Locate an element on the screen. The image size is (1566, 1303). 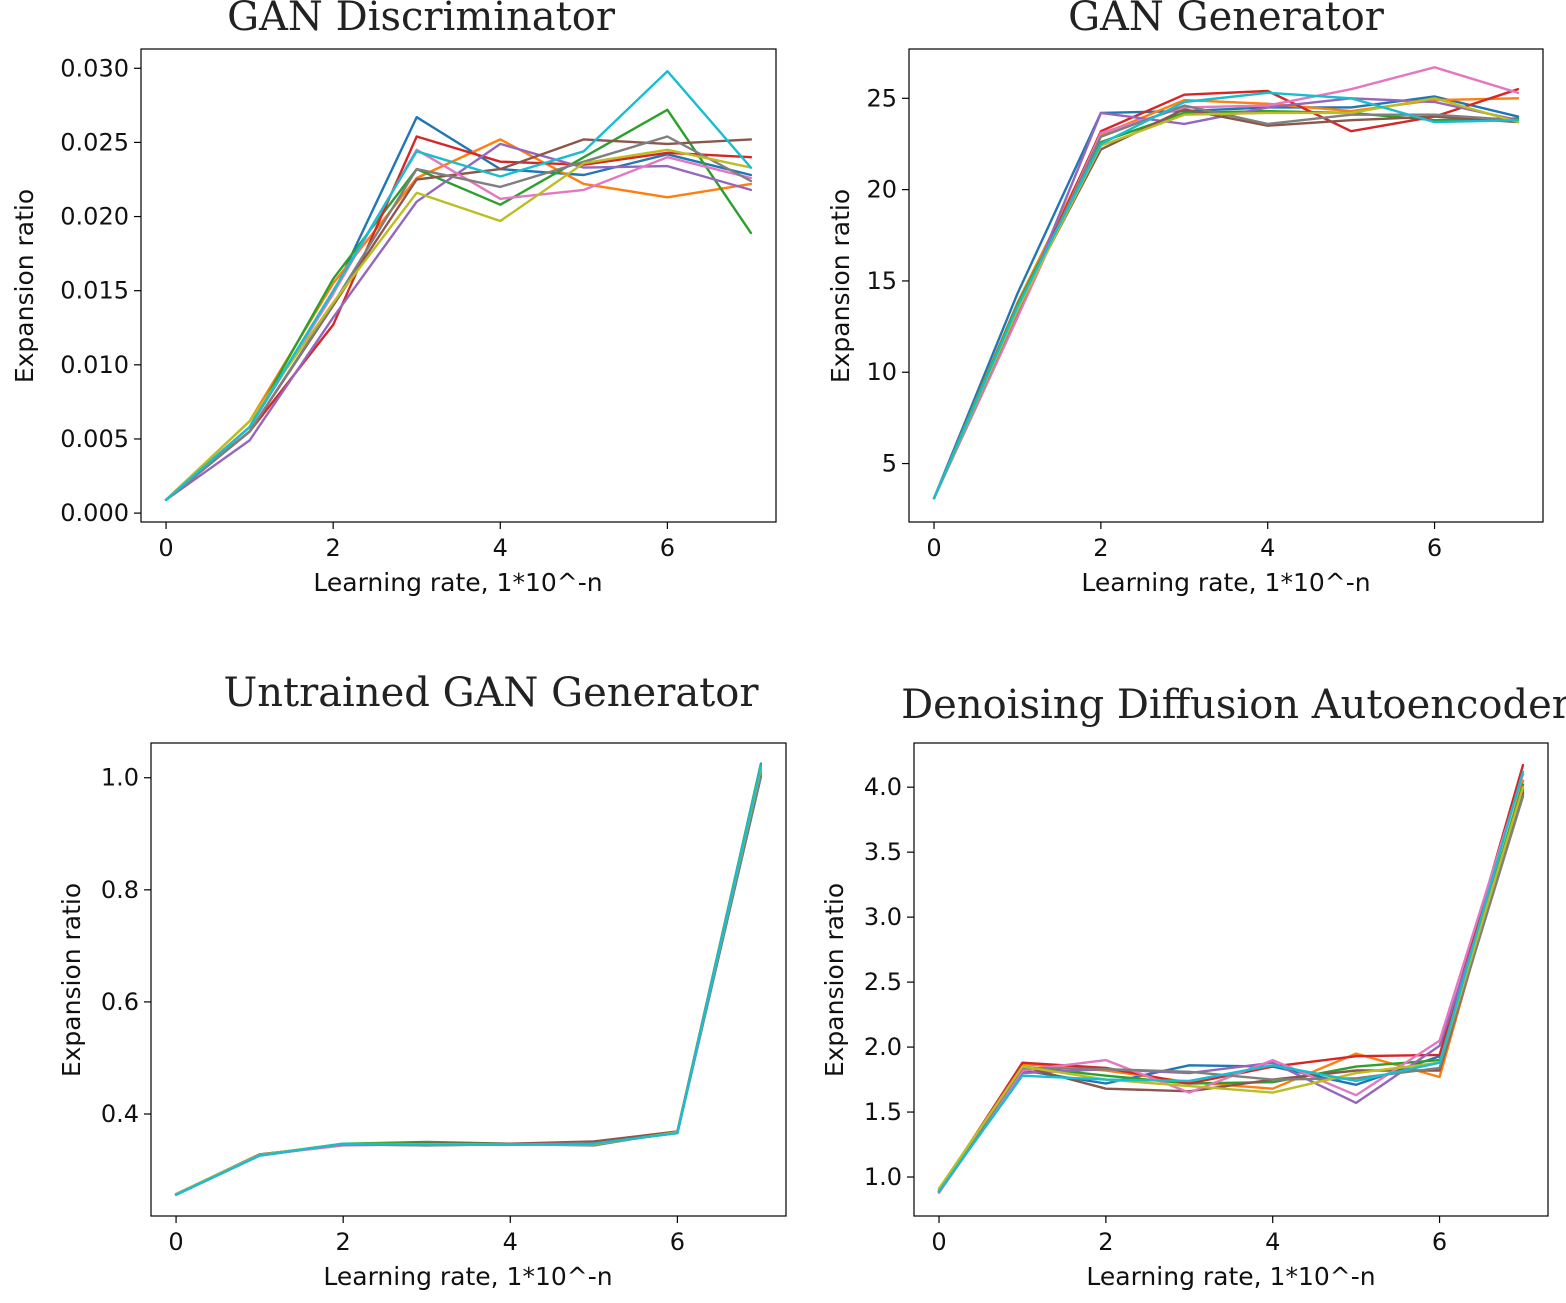
y-tick-label: 3.5 is located at coordinates (883, 852).